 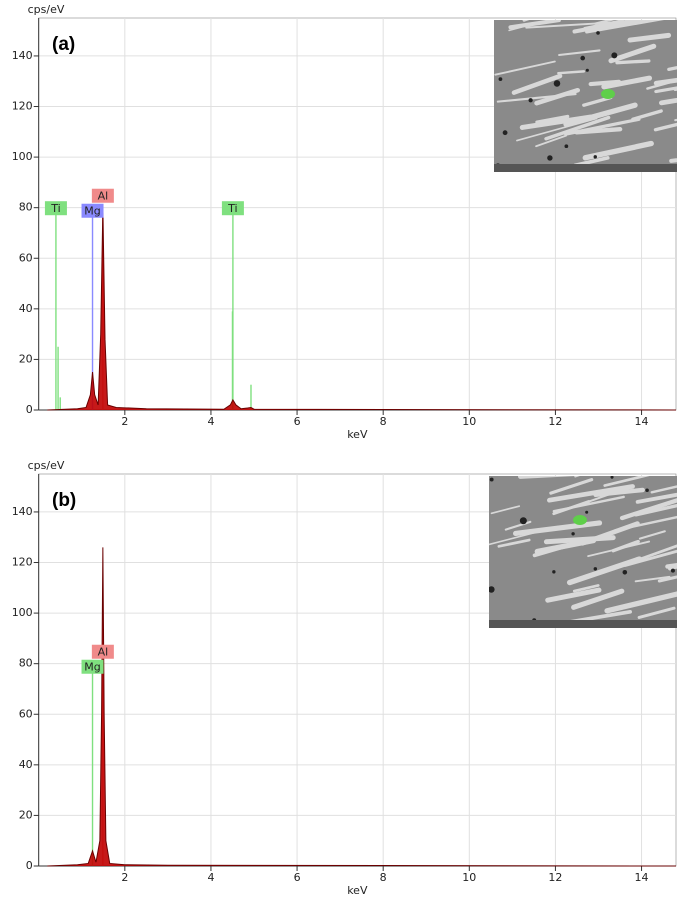 I want to click on panel-label: (b), so click(x=64, y=500).